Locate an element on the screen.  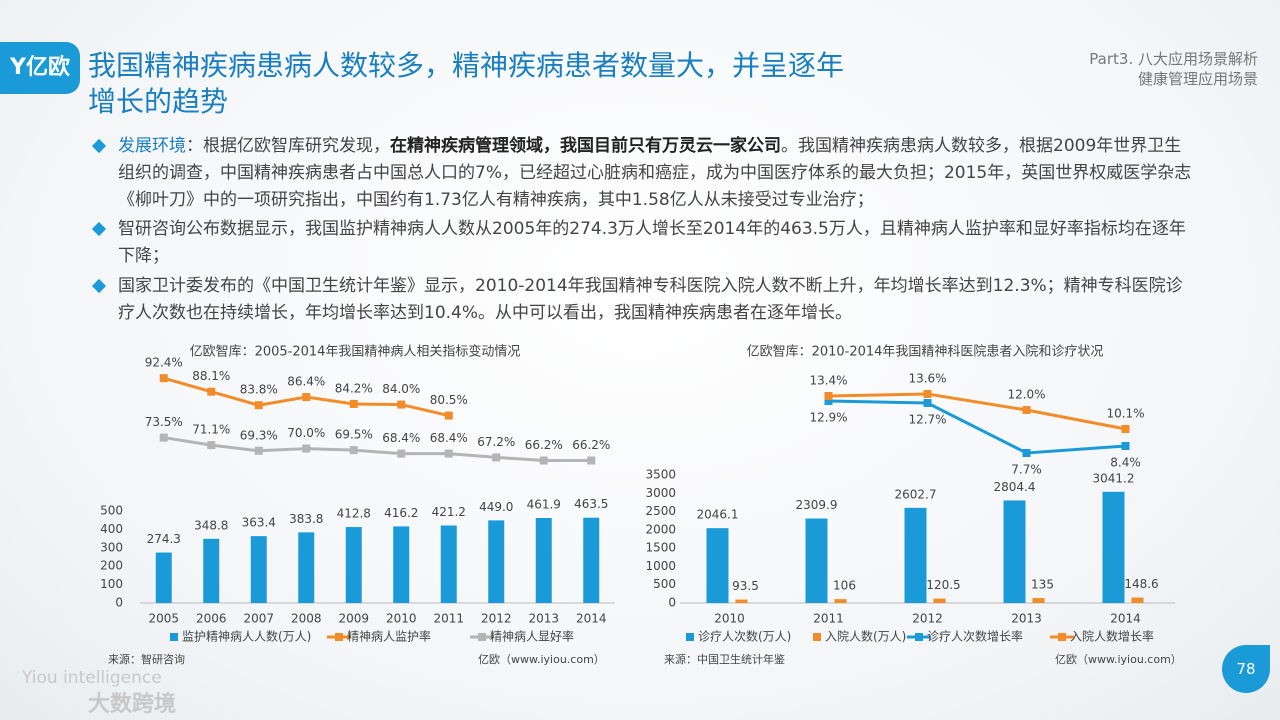
y-tick-label: 1500 is located at coordinates (660, 548).